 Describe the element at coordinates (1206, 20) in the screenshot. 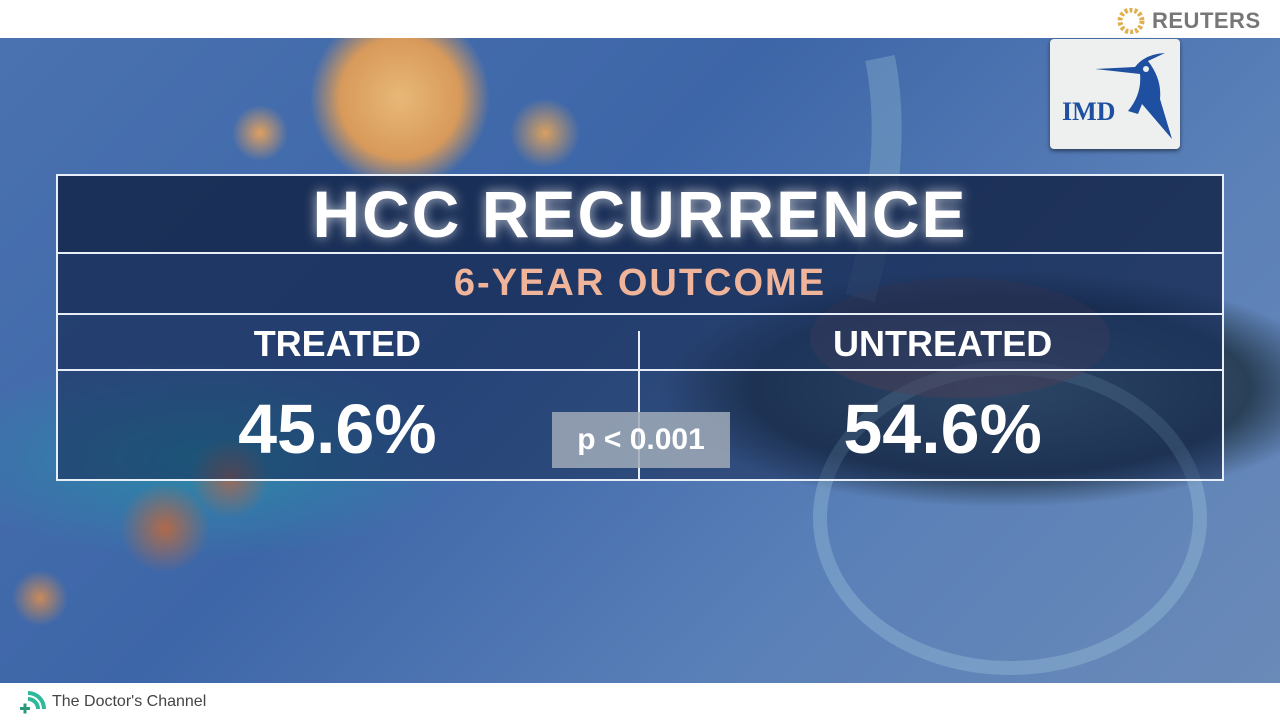

I see `reuters-text: REUTERS` at that location.